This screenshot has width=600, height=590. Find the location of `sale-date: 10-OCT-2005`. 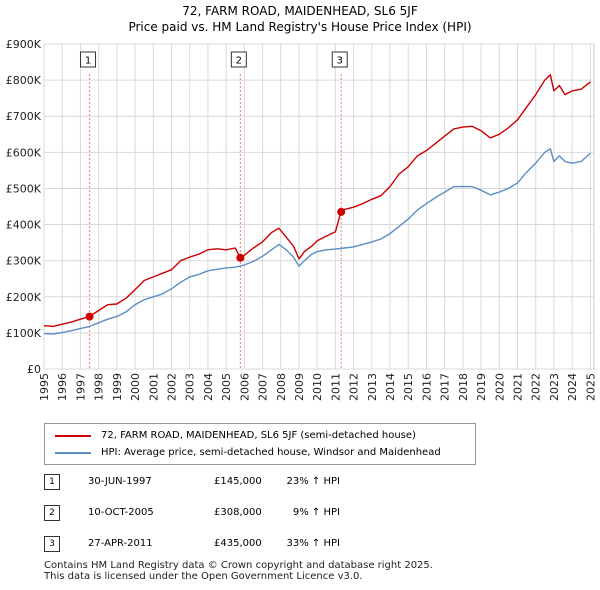

sale-date: 10-OCT-2005 is located at coordinates (121, 512).